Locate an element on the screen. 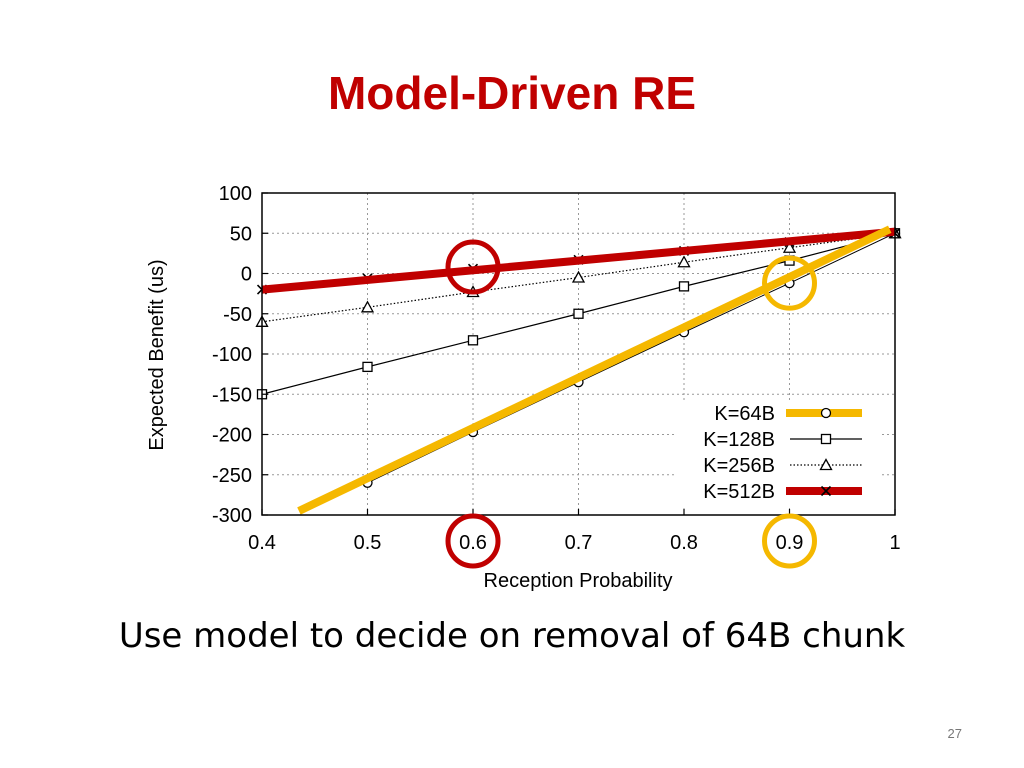 The width and height of the screenshot is (1024, 768). y-tick-label: -150 is located at coordinates (232, 395).